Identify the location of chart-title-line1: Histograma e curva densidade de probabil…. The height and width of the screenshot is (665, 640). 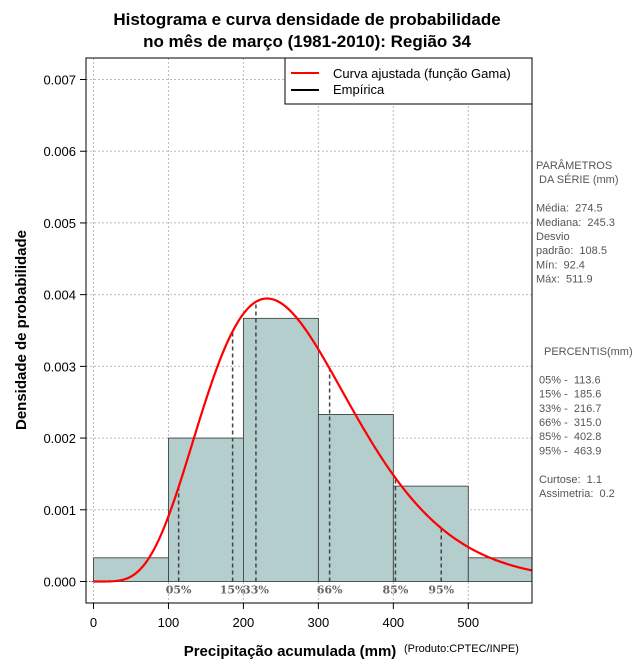
(306, 19).